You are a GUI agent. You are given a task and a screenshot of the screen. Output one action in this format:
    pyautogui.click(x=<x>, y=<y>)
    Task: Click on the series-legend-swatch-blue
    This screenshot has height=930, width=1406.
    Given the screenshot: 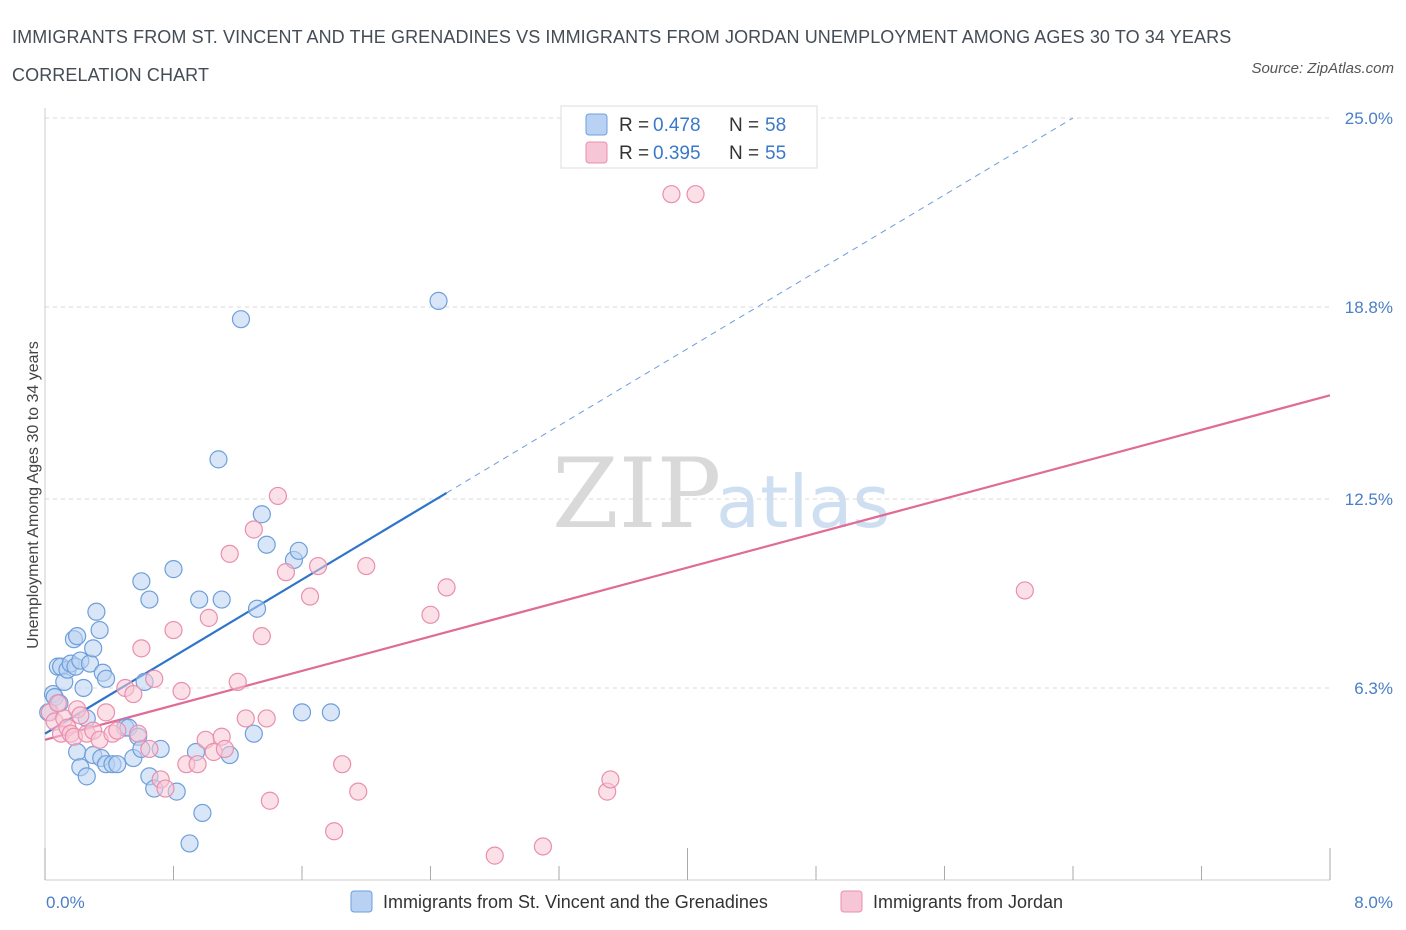 What is the action you would take?
    pyautogui.click(x=361, y=901)
    